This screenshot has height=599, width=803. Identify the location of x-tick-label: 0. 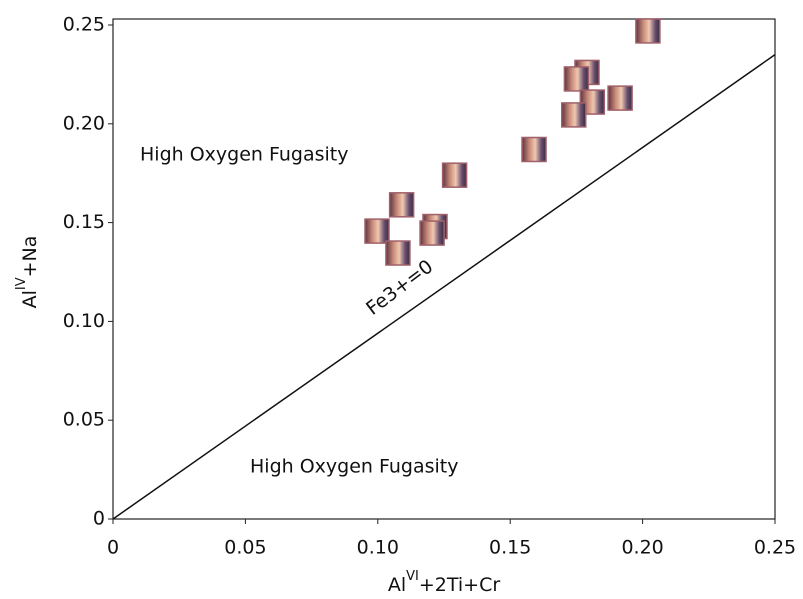
(113, 548).